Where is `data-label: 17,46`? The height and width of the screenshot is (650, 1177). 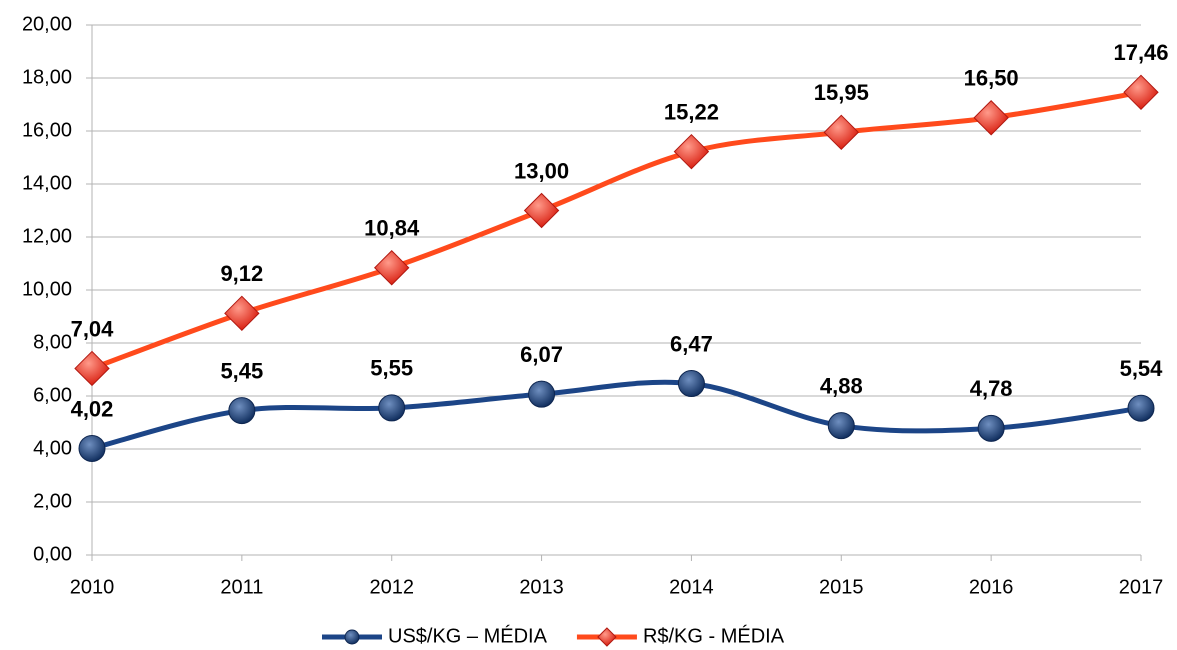
data-label: 17,46 is located at coordinates (1140, 52).